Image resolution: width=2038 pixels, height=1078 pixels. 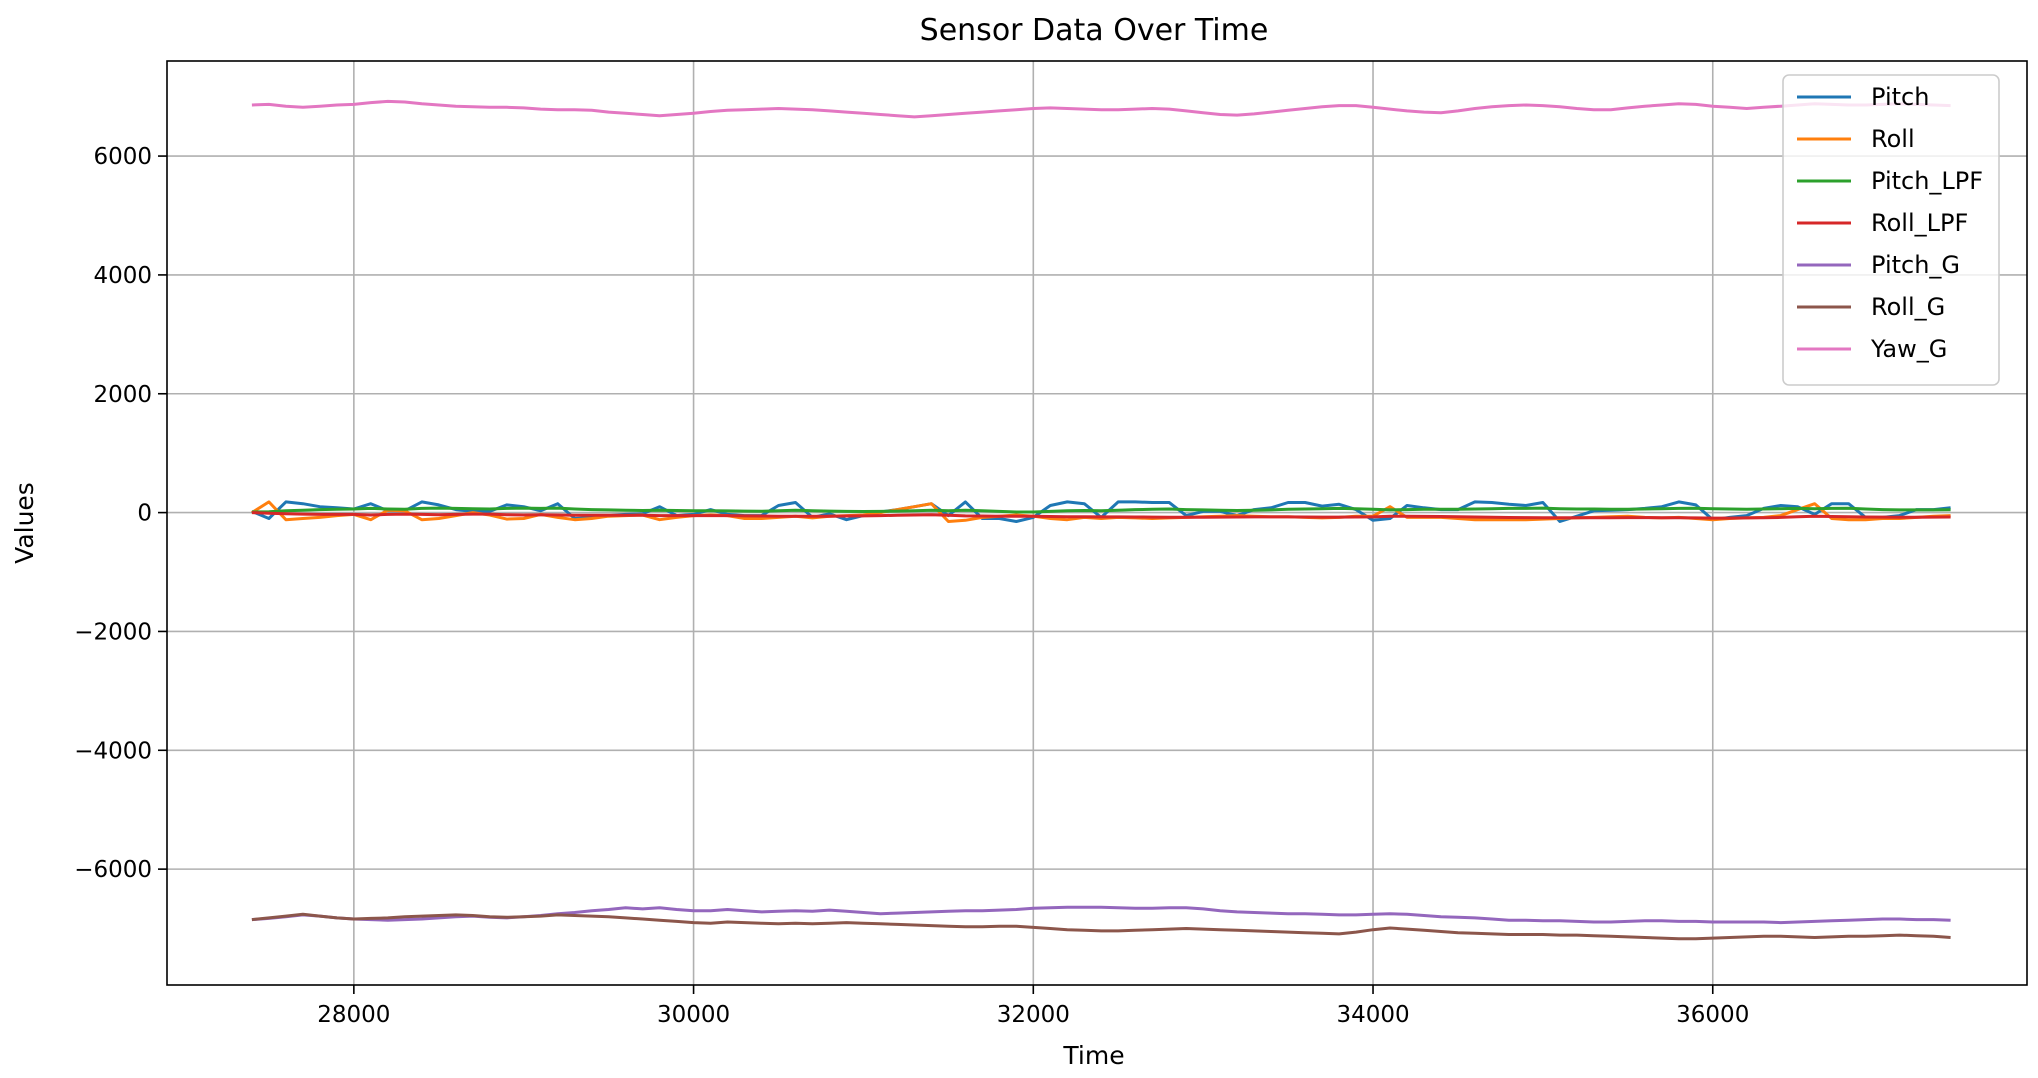 What do you see at coordinates (113, 870) in the screenshot?
I see `y-tick-label-6000: −6000` at bounding box center [113, 870].